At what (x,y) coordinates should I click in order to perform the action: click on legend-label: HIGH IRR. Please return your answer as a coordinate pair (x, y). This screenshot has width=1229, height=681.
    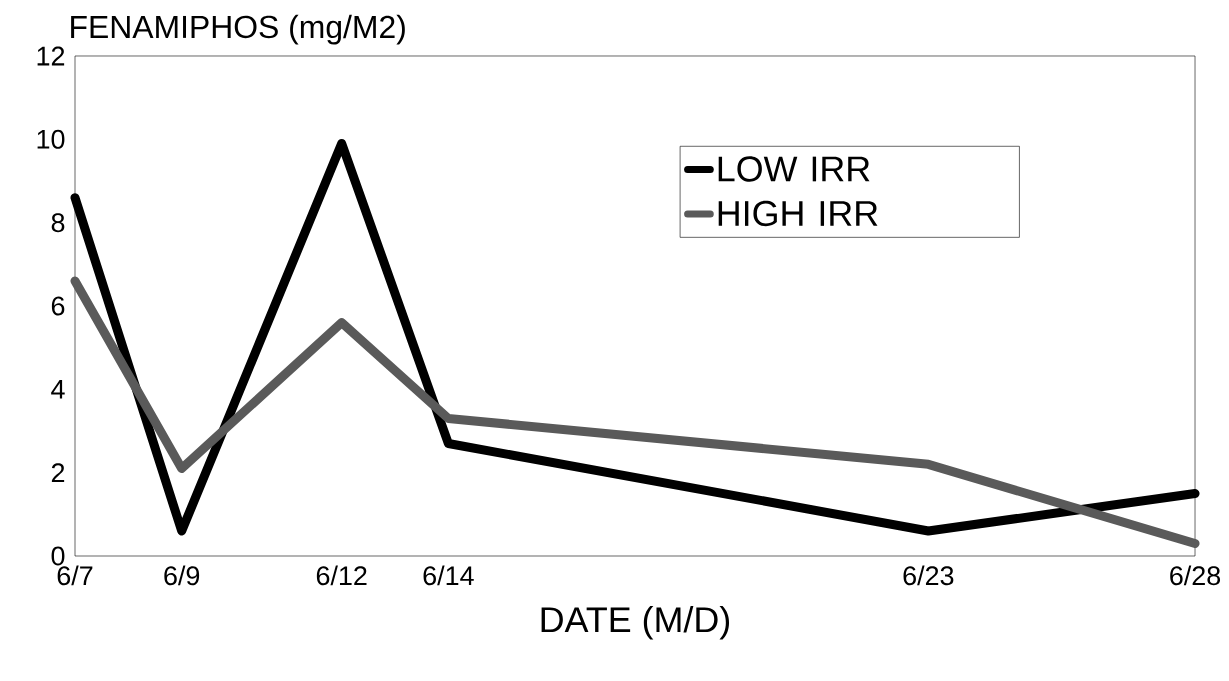
    Looking at the image, I should click on (798, 213).